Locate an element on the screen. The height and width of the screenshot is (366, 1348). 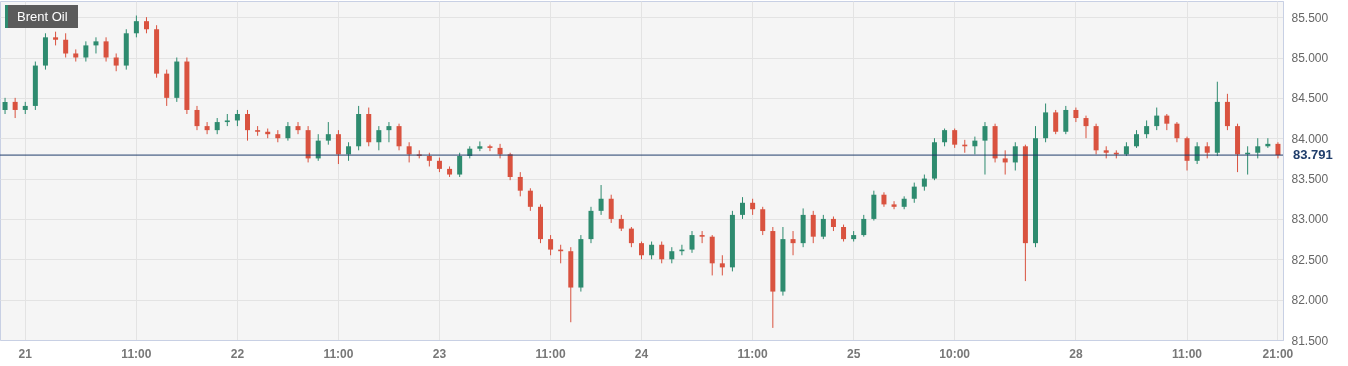
ref-line-label: 83.791 is located at coordinates (1313, 155).